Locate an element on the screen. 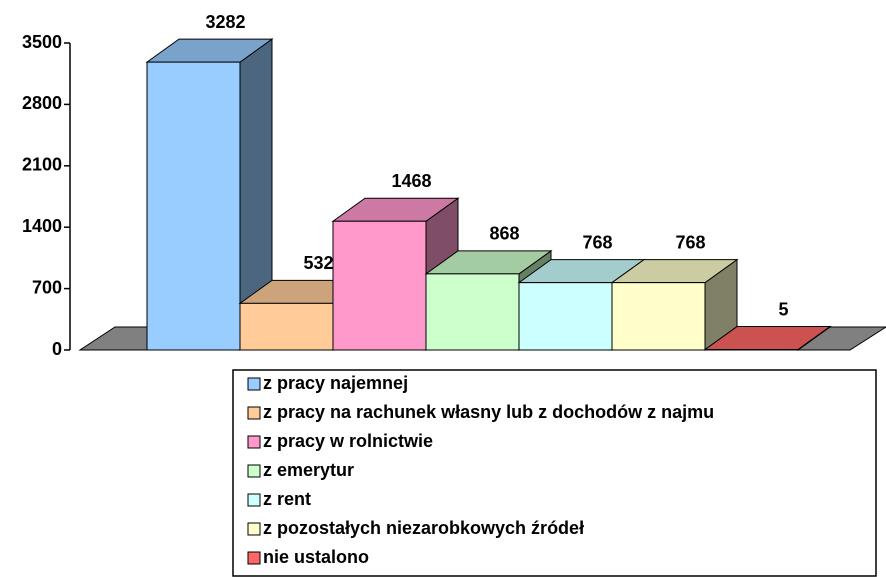 This screenshot has width=886, height=577. value-label: 1468 is located at coordinates (411, 181).